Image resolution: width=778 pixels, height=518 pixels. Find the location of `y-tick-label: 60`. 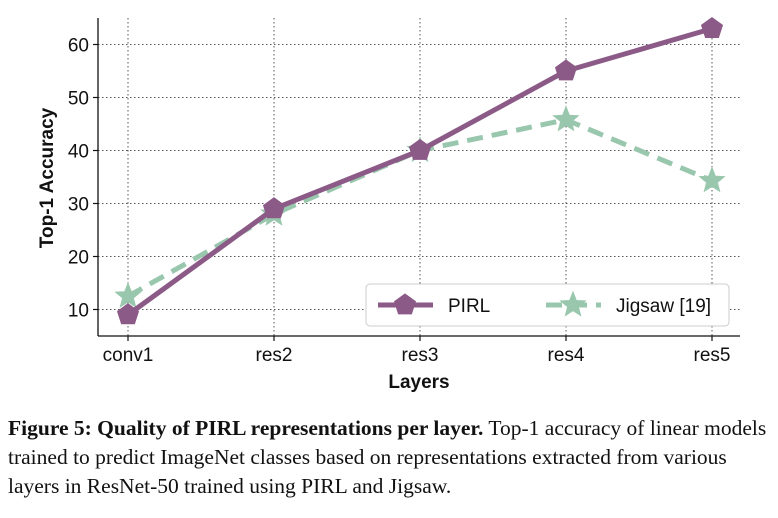

y-tick-label: 60 is located at coordinates (78, 46).